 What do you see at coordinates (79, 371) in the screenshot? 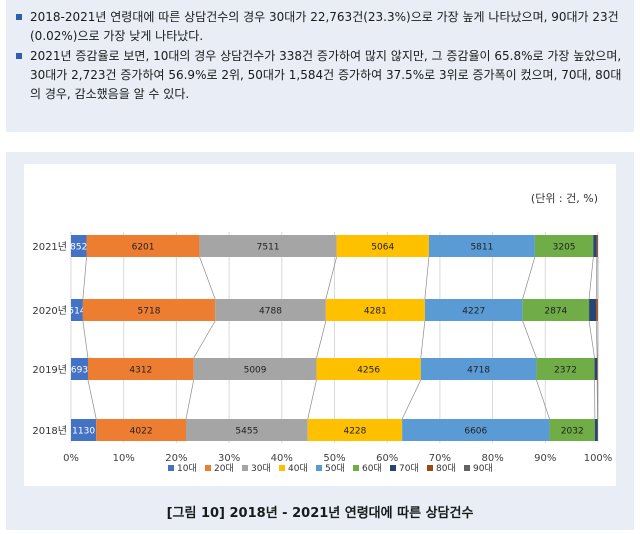
I see `bar-data-label: 693` at bounding box center [79, 371].